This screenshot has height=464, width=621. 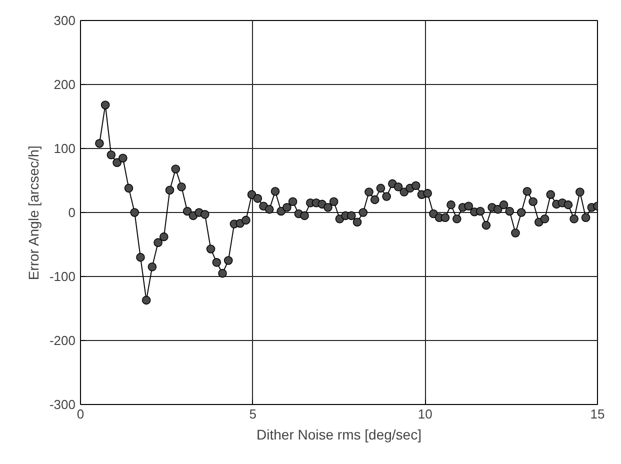 What do you see at coordinates (65, 84) in the screenshot?
I see `y-tick-label: 200` at bounding box center [65, 84].